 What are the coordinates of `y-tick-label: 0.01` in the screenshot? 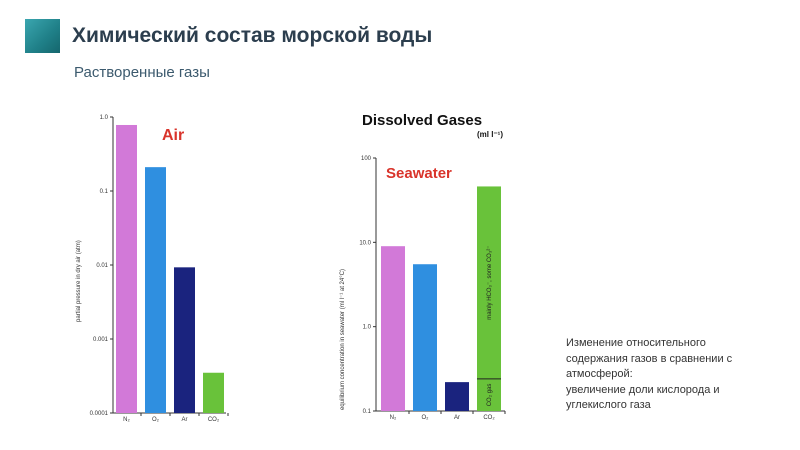 It's located at (102, 266).